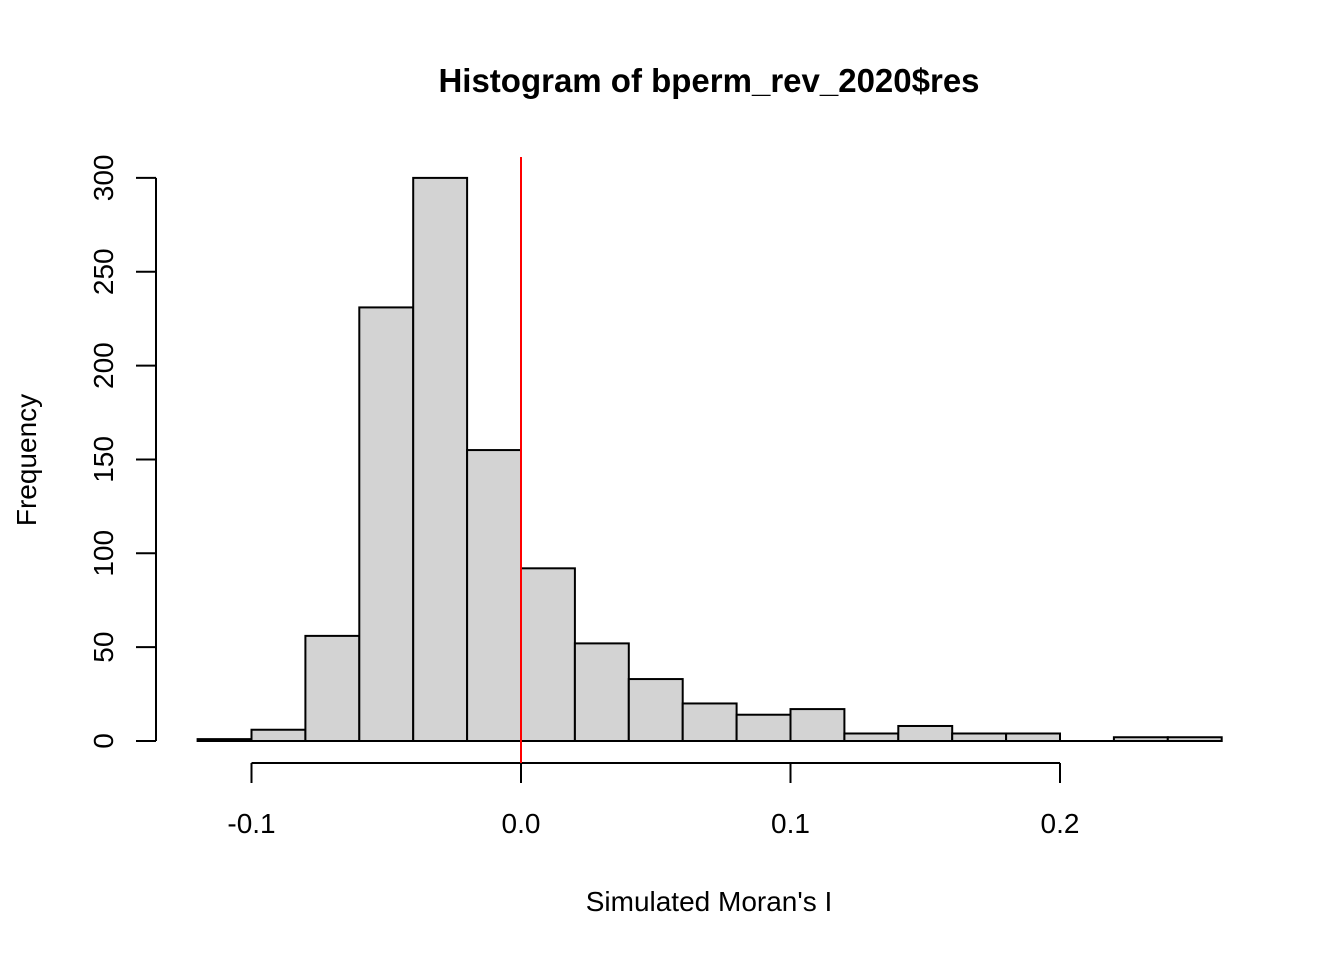 The image size is (1344, 960). What do you see at coordinates (251, 823) in the screenshot?
I see `x-tick-label: -0.1` at bounding box center [251, 823].